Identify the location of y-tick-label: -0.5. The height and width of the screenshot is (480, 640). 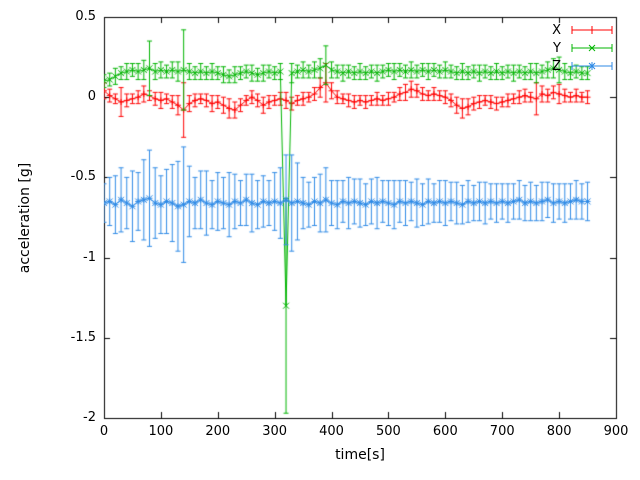
(83, 177).